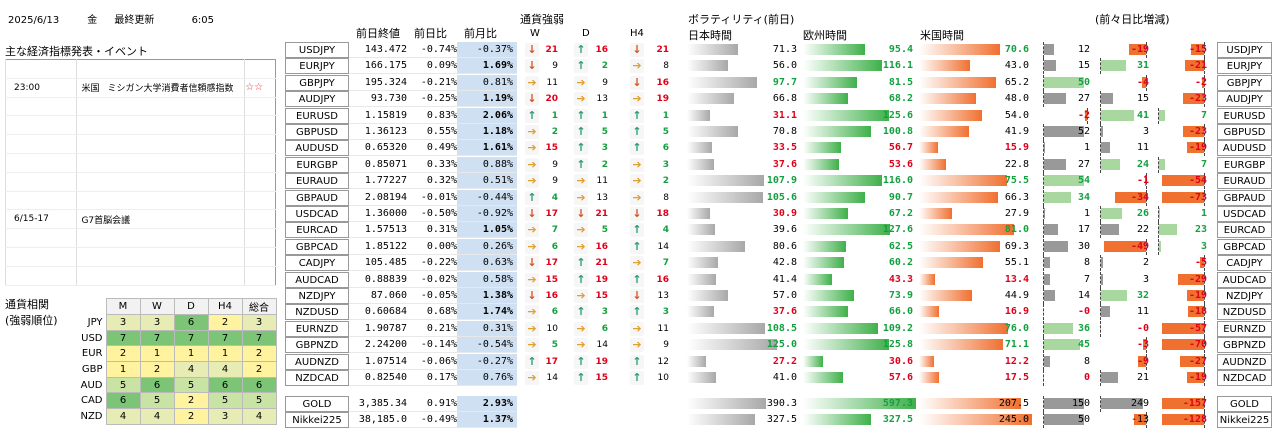  Describe the element at coordinates (1191, 361) in the screenshot. I see `change-us-bar` at that location.